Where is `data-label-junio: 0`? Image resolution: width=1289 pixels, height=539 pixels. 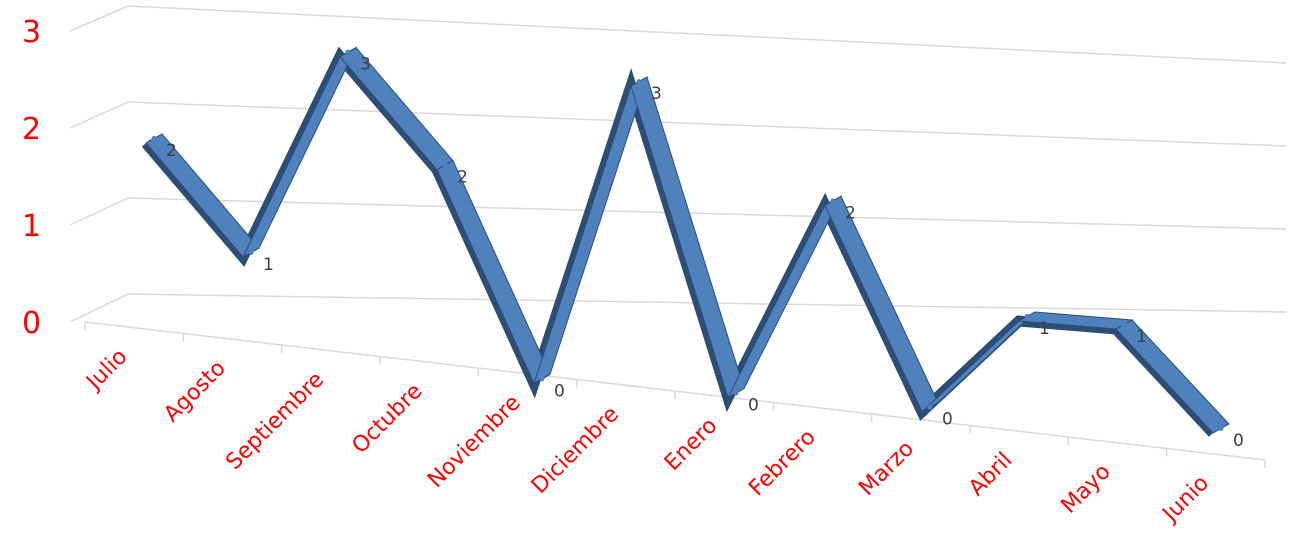
data-label-junio: 0 is located at coordinates (1238, 441).